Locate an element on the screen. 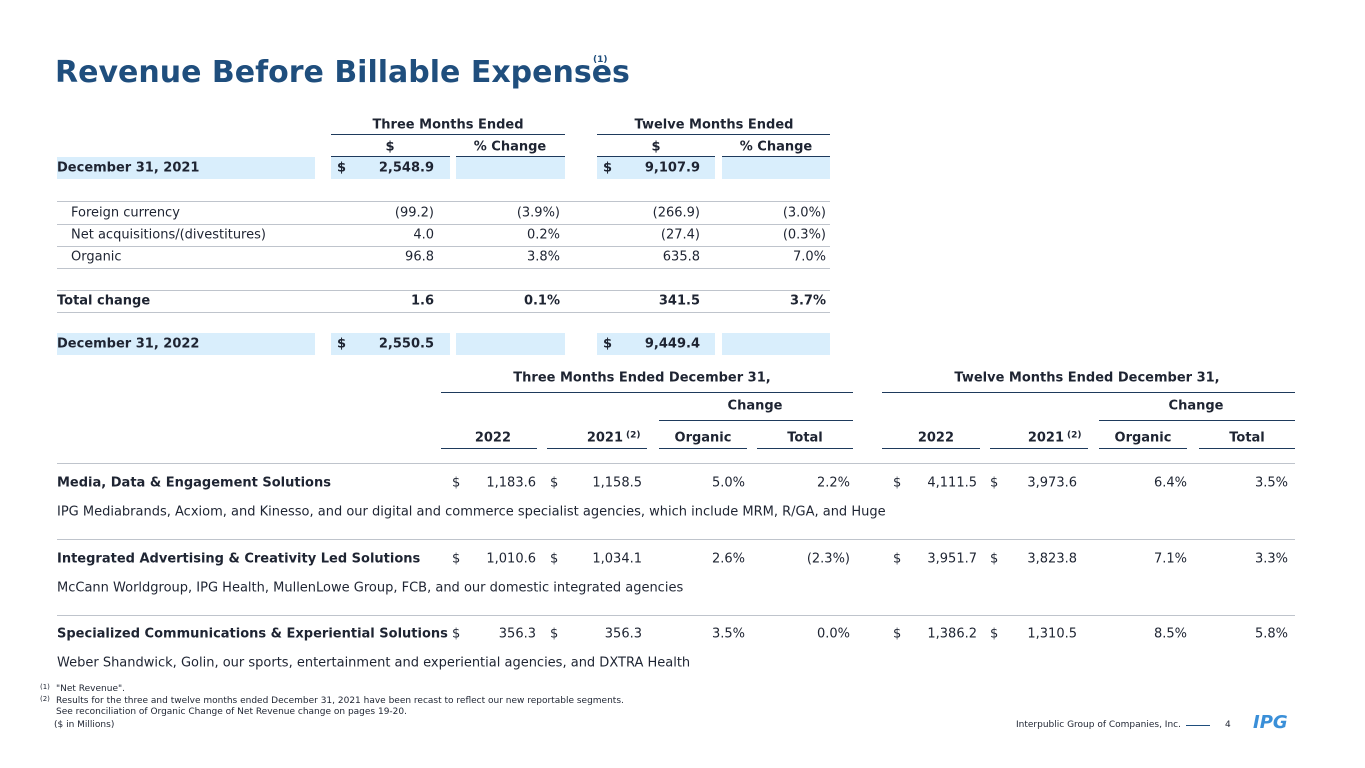  value: 2.2% is located at coordinates (833, 483).